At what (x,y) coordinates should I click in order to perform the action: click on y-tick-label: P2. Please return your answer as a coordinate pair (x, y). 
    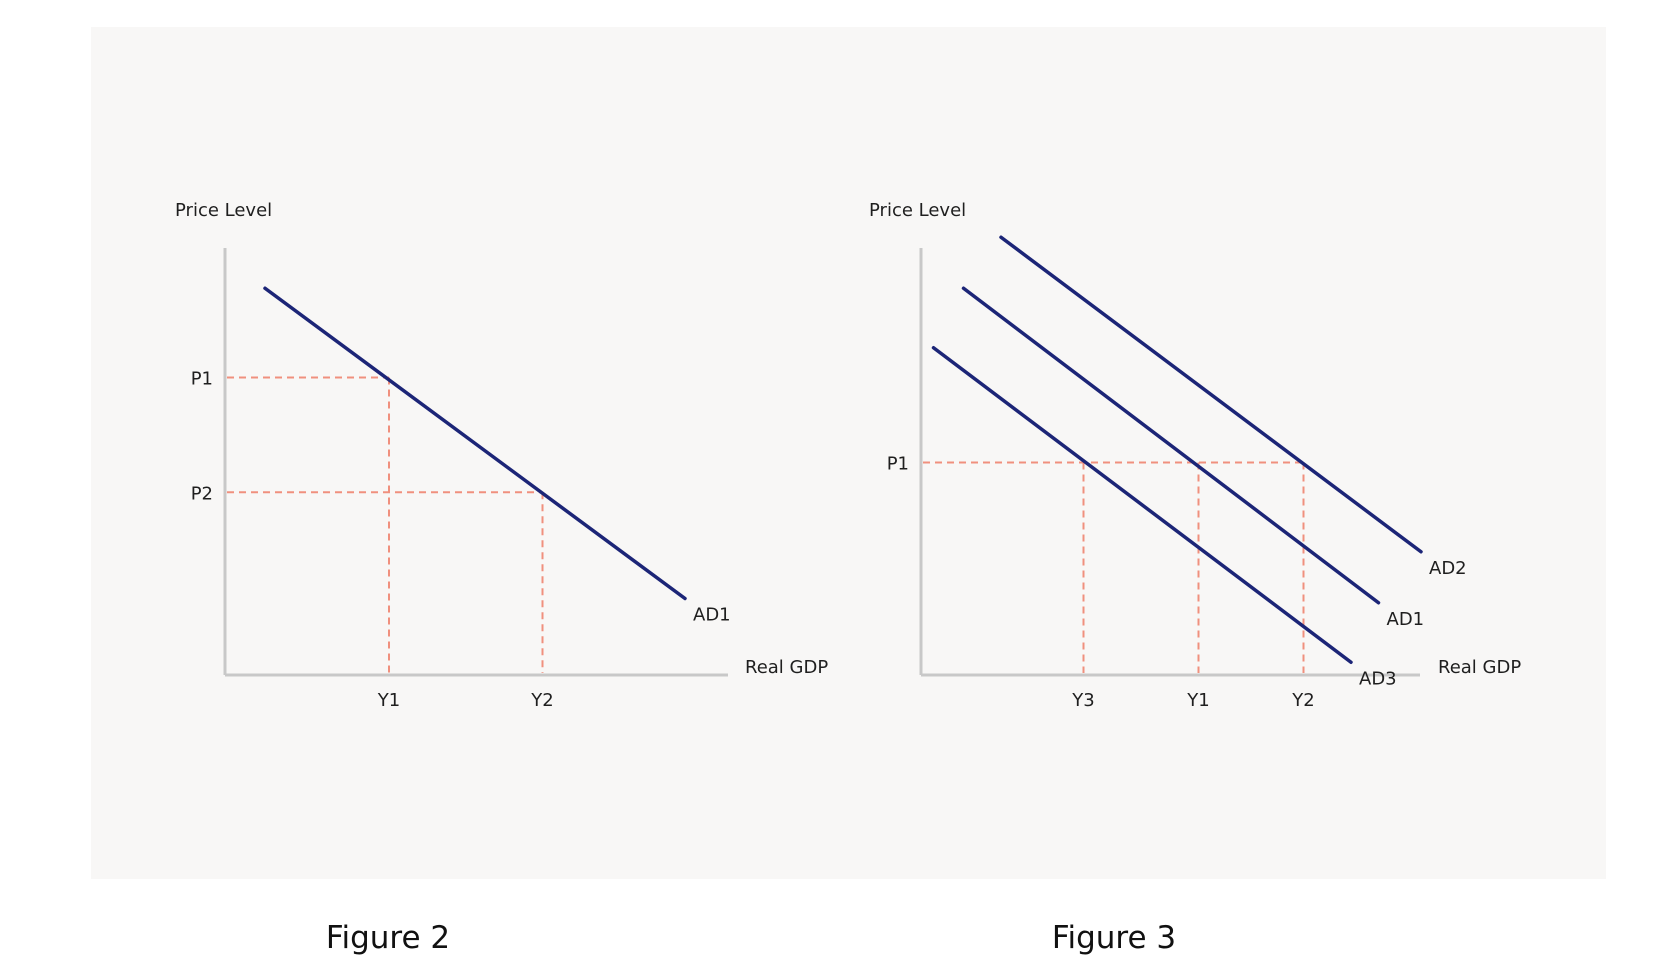
    Looking at the image, I should click on (202, 493).